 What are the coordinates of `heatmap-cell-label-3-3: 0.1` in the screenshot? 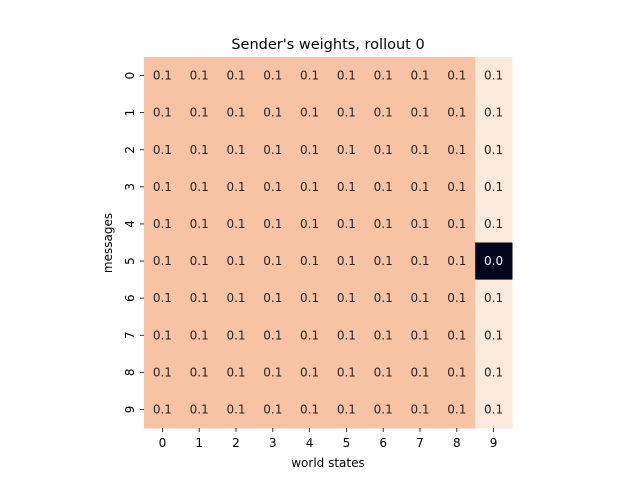 It's located at (272, 187).